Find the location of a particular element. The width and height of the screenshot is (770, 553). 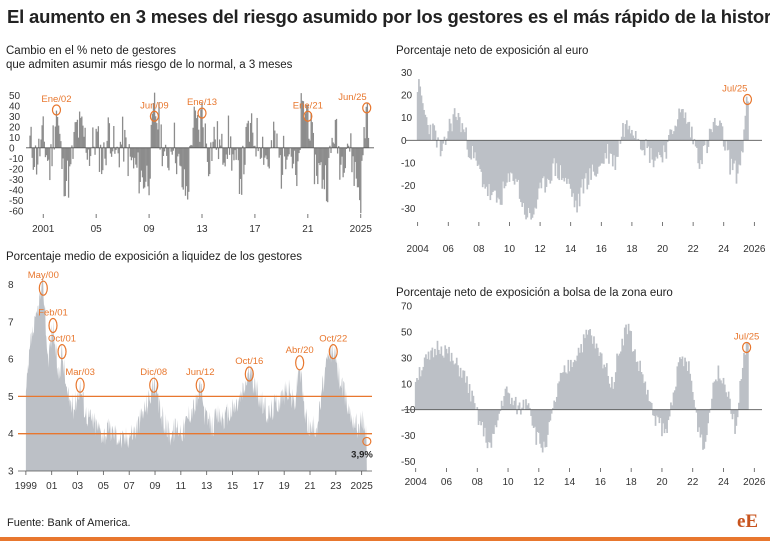

x-tick-label: 18 is located at coordinates (632, 482).